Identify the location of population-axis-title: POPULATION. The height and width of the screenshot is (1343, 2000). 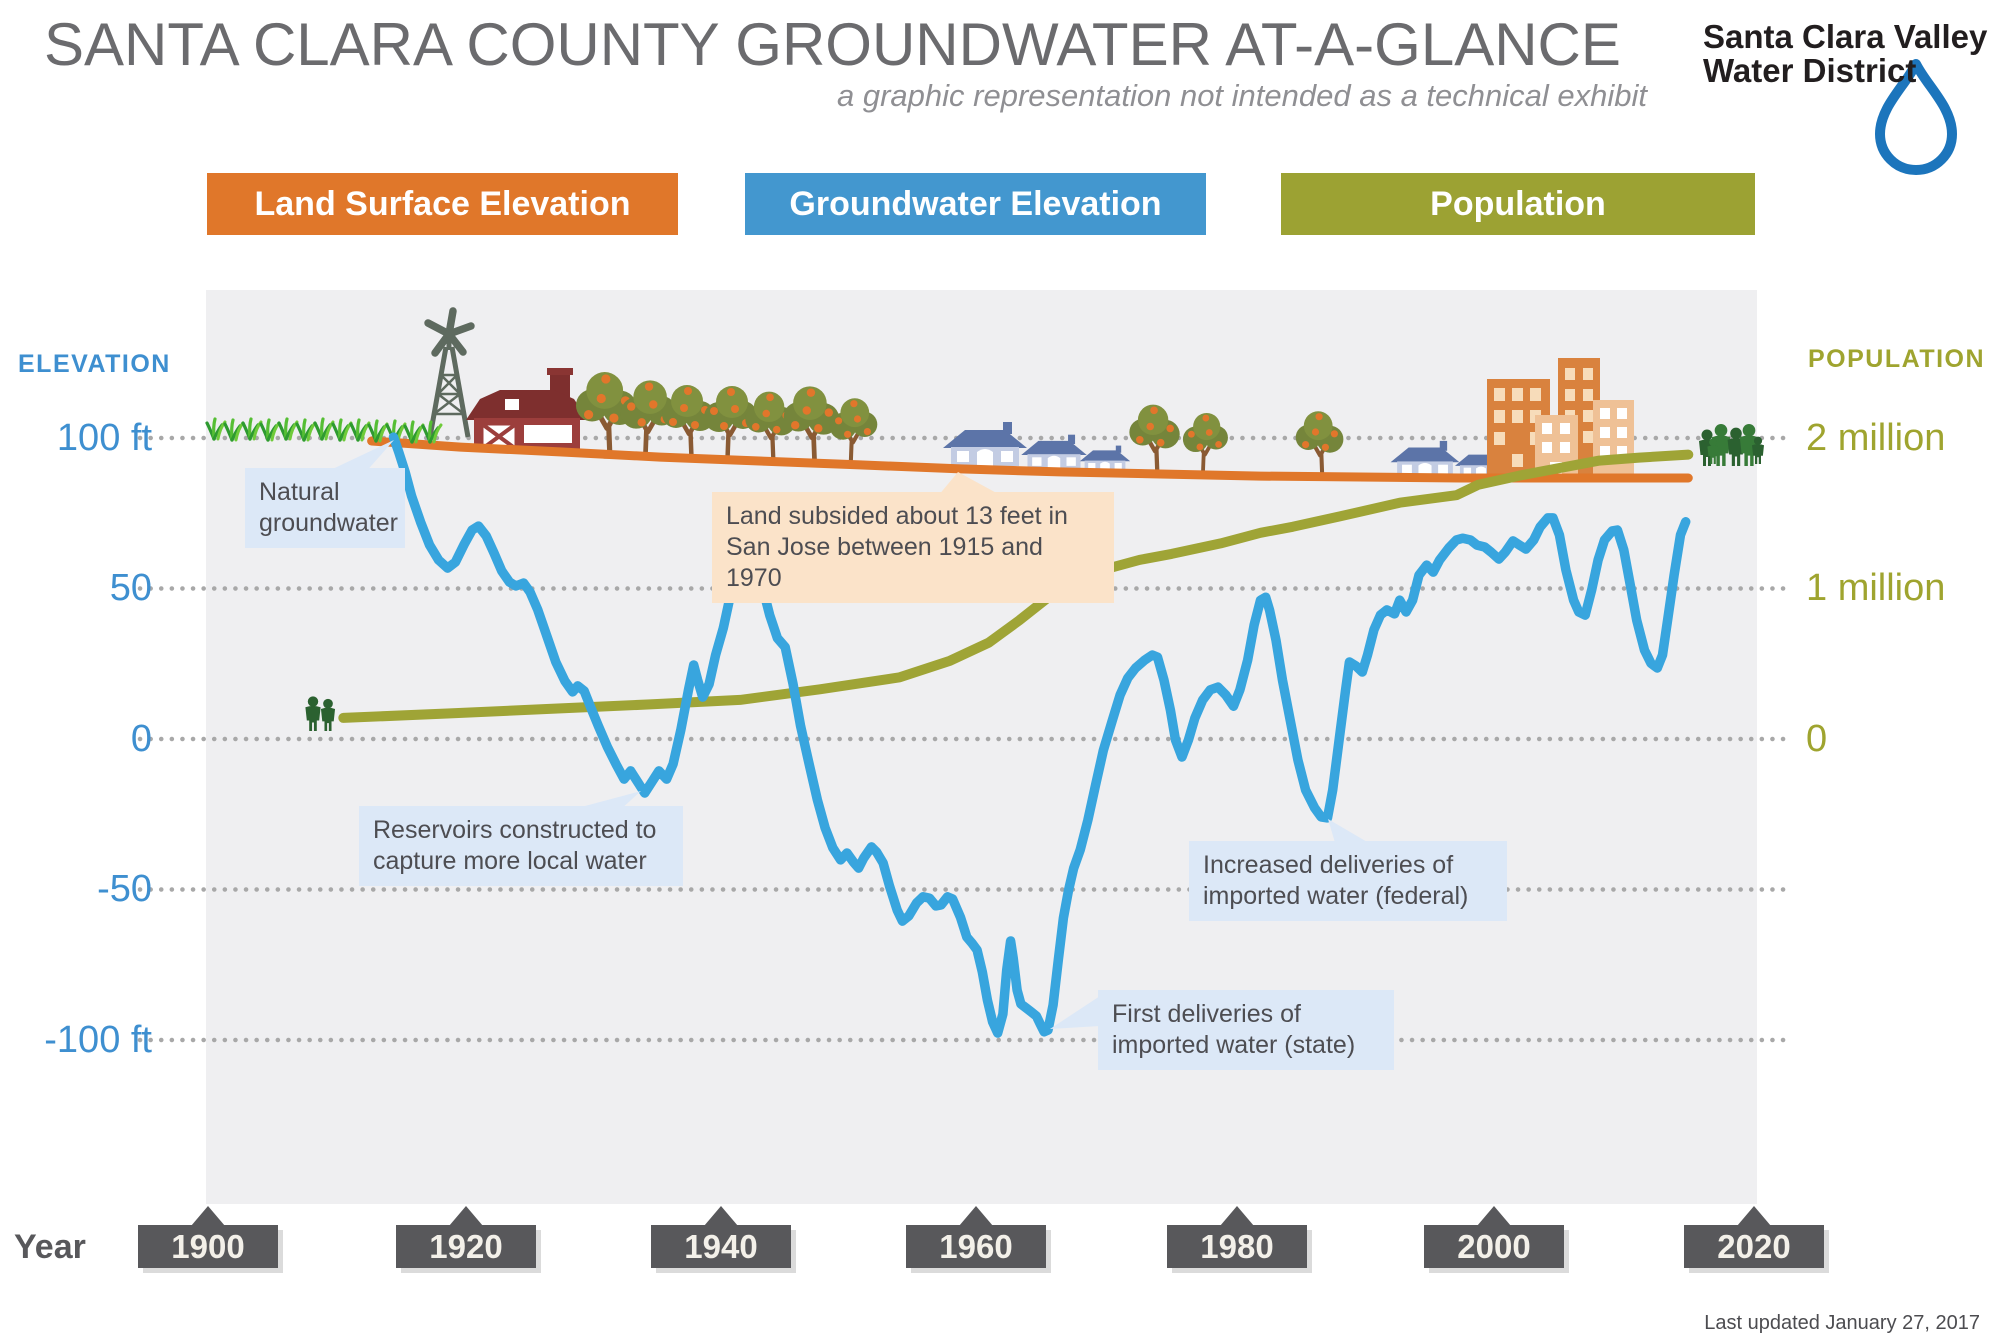
(1897, 359).